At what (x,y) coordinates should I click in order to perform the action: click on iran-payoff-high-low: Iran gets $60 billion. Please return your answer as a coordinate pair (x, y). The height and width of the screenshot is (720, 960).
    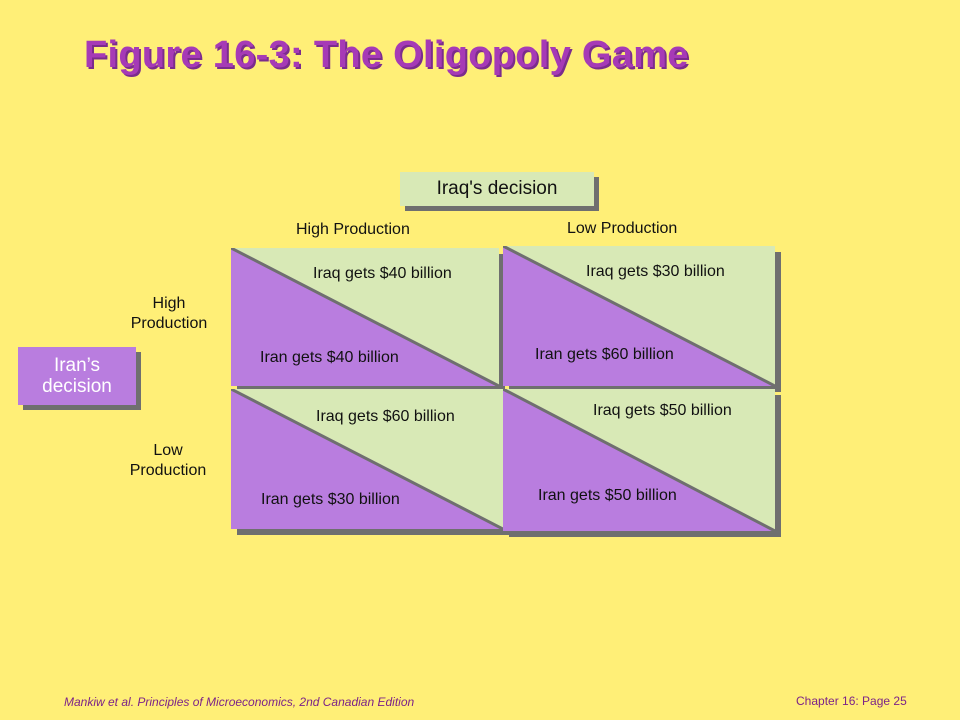
    Looking at the image, I should click on (604, 354).